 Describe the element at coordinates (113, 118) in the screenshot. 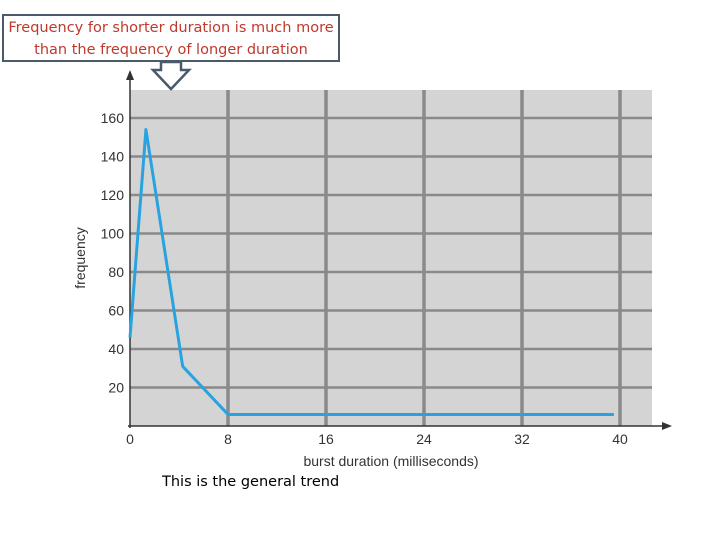

I see `y-tick-label: 160` at that location.